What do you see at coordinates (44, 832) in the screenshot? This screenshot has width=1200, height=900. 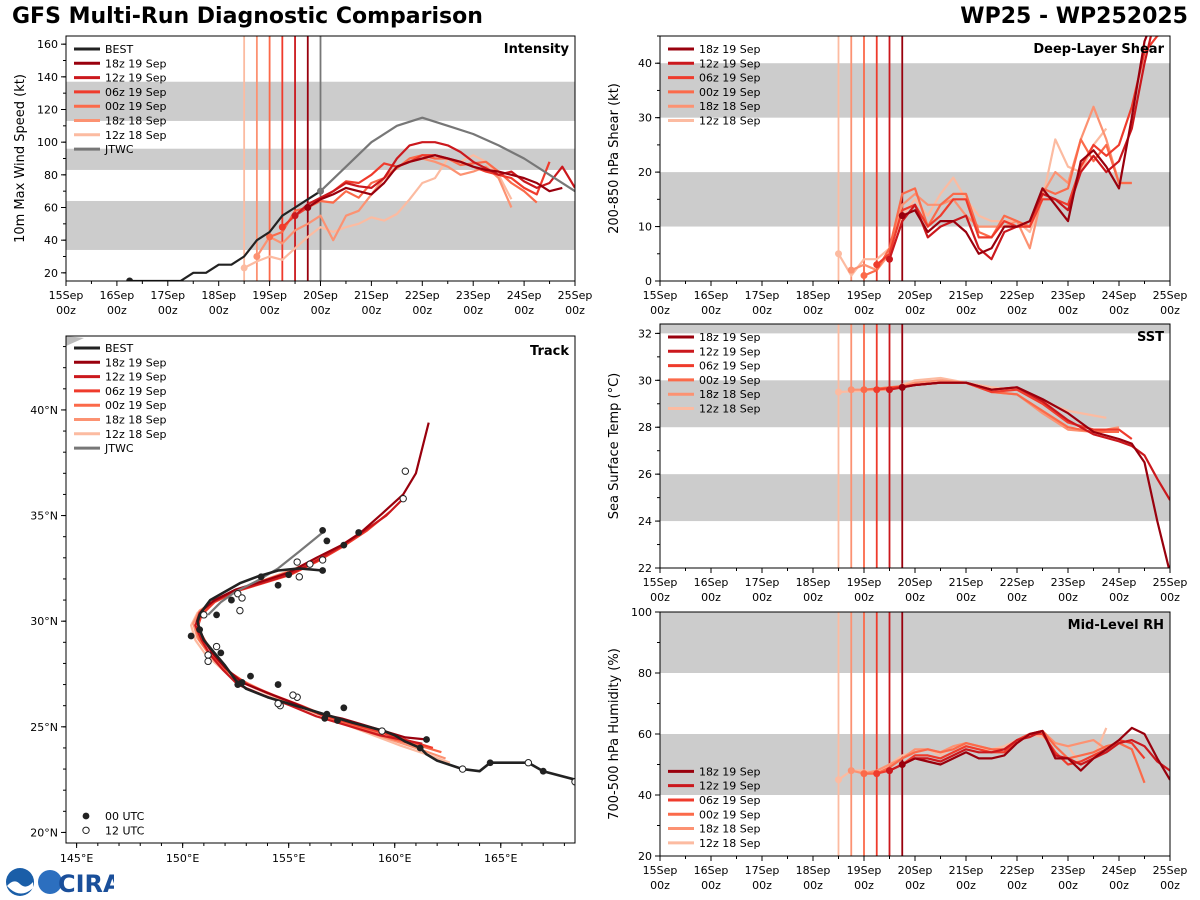 I see `y-tick-label: 20°N` at bounding box center [44, 832].